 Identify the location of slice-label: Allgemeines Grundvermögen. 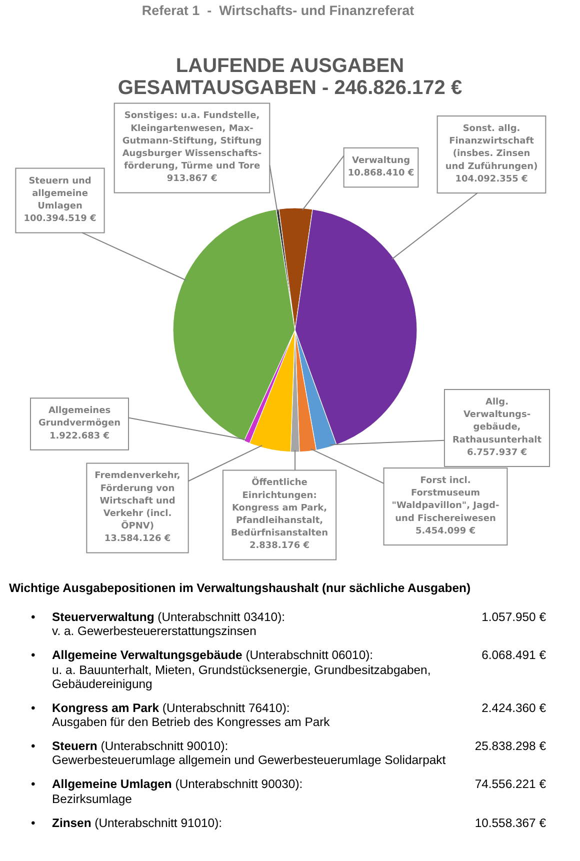
(79, 417).